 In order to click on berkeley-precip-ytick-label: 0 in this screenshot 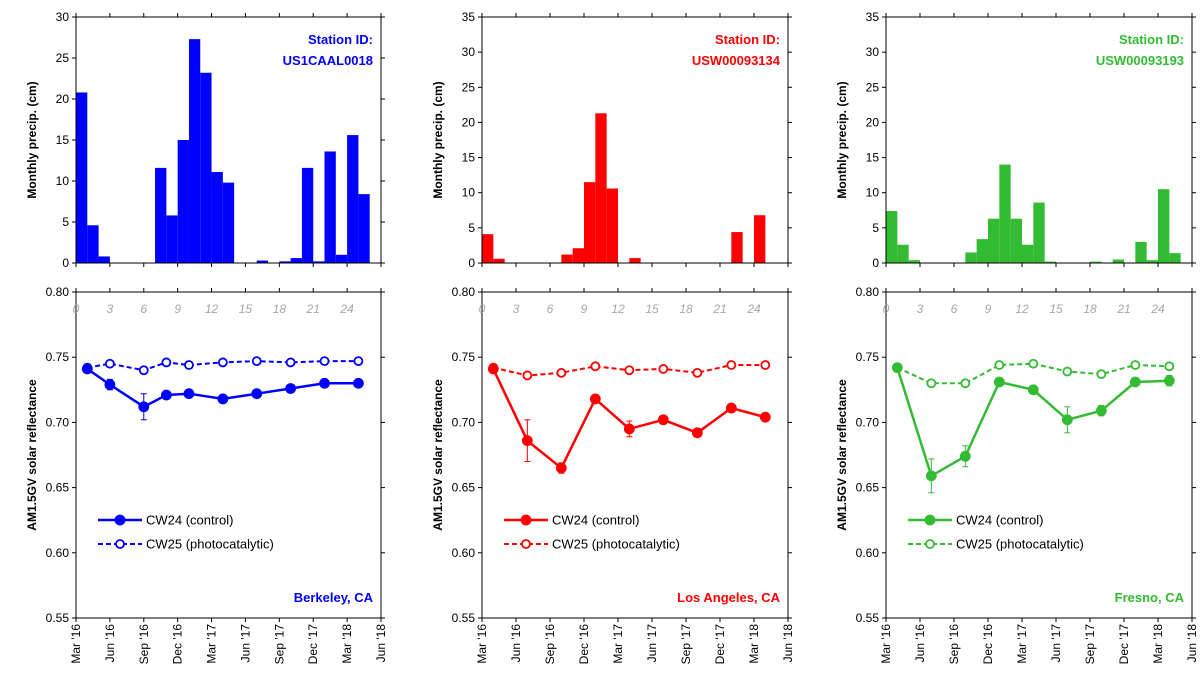, I will do `click(65, 263)`.